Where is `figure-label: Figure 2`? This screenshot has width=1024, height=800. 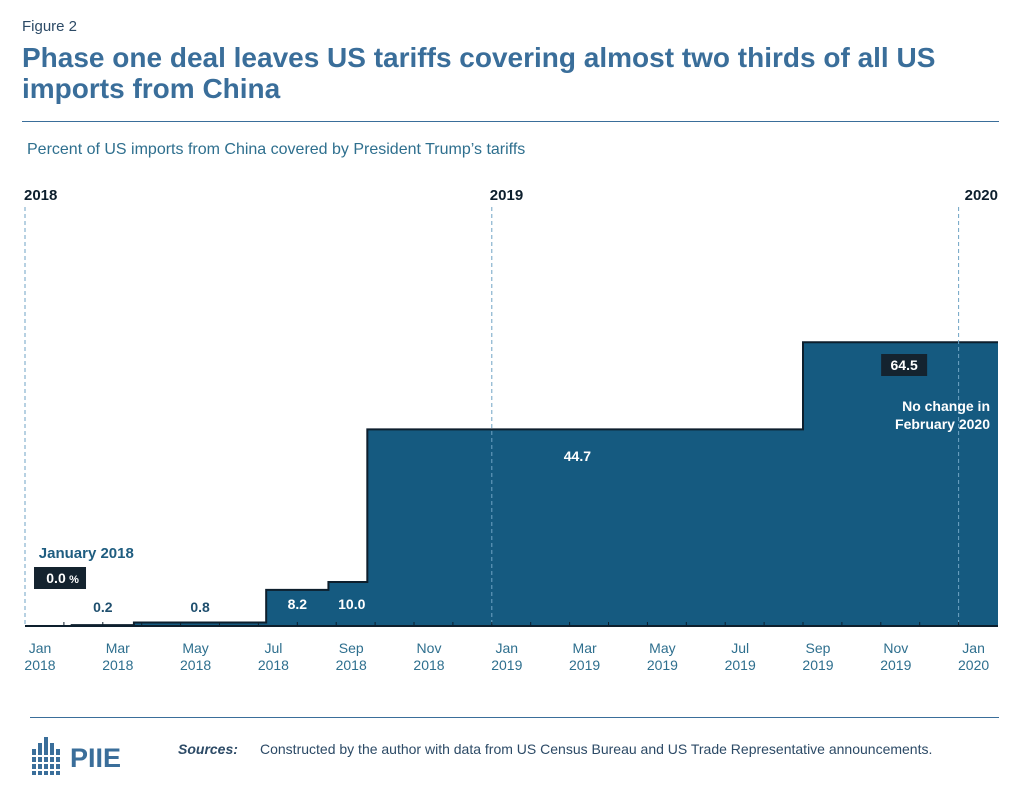
figure-label: Figure 2 is located at coordinates (50, 26).